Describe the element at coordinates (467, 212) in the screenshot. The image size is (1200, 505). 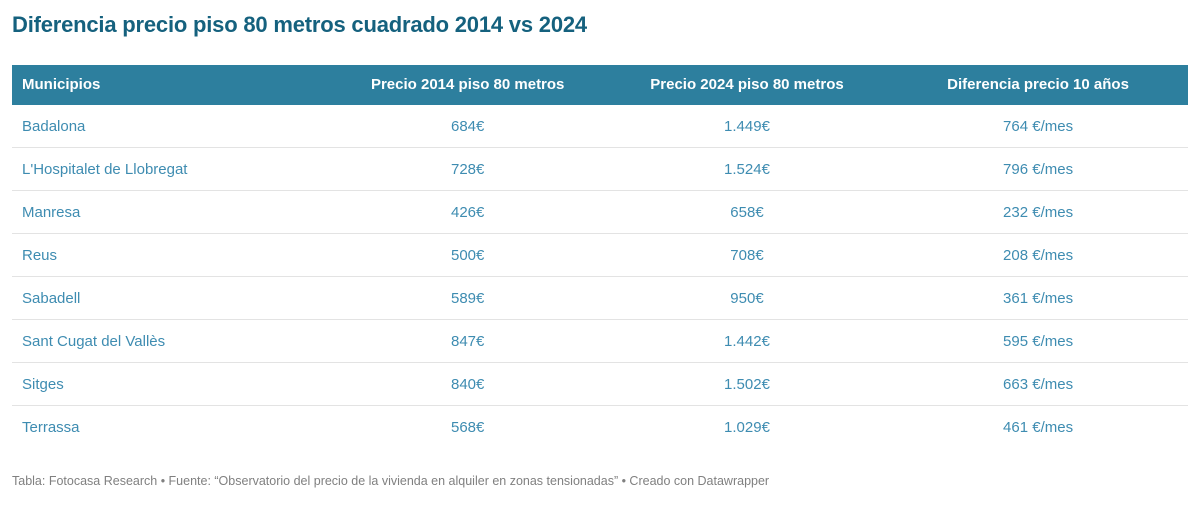
I see `value-cell: 426€` at that location.